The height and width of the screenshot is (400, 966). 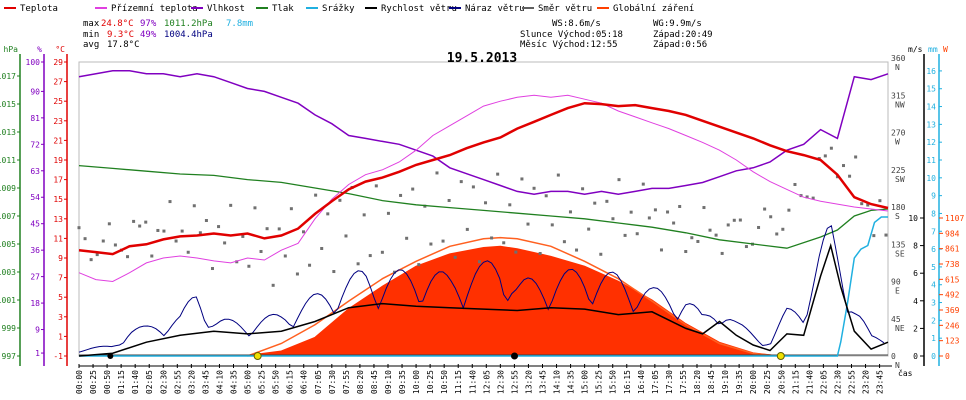 What do you see at coordinates (599, 382) in the screenshot?
I see `x-tick-label: 15:25` at bounding box center [599, 382].